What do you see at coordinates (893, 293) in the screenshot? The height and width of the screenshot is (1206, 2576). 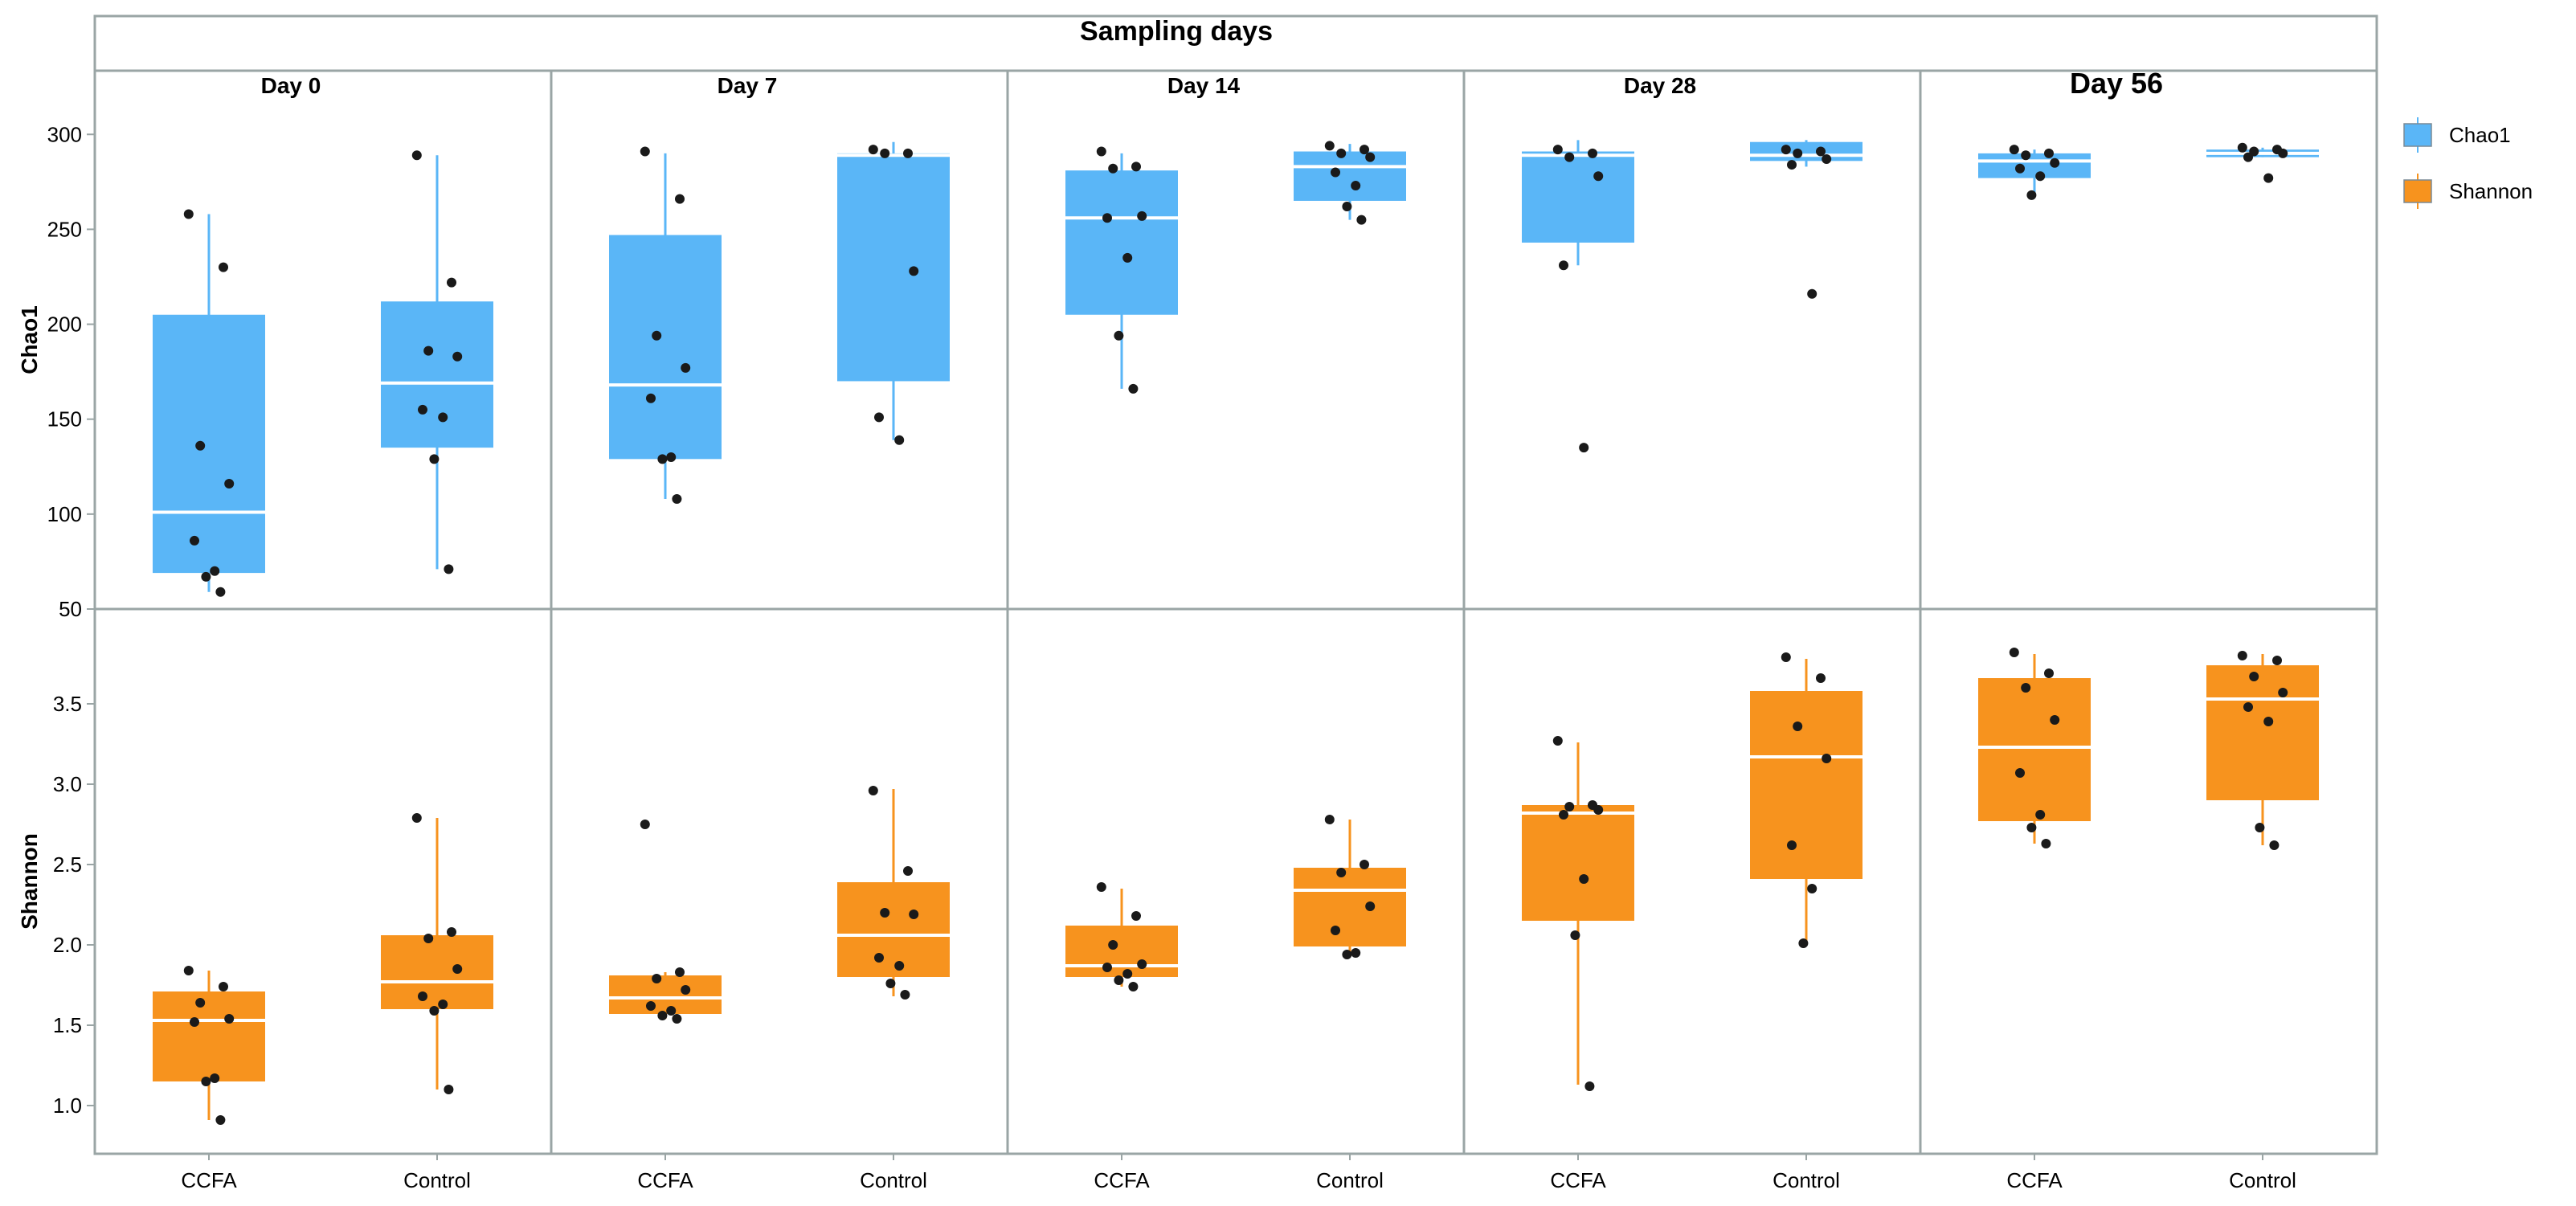 I see `box-chao1-day-7-control` at bounding box center [893, 293].